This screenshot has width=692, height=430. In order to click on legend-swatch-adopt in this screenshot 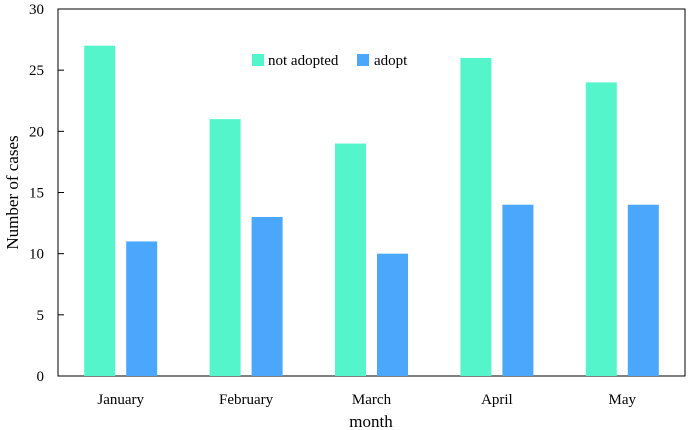, I will do `click(363, 60)`.